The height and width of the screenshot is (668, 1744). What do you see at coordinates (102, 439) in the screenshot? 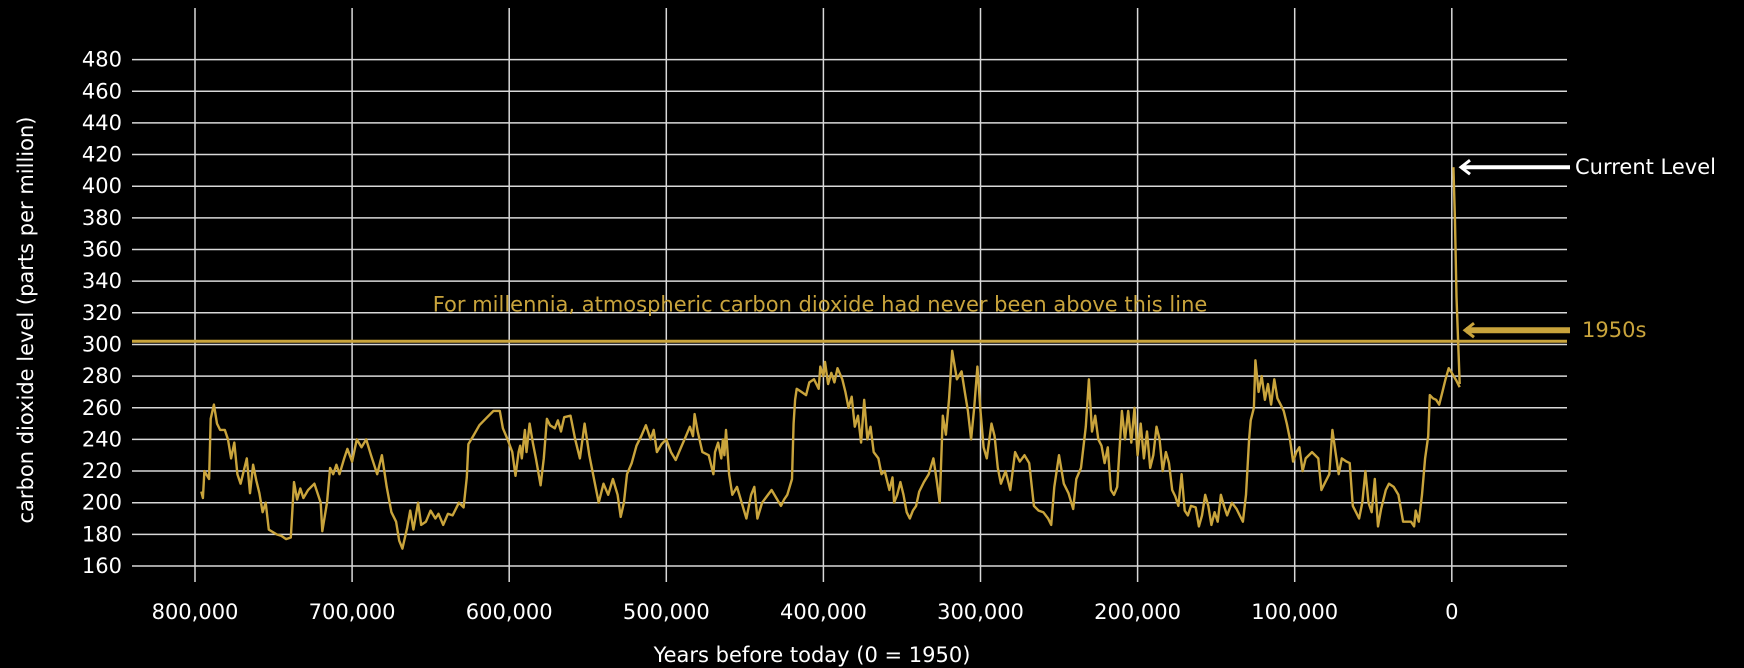
I see `y-tick-label: 240` at bounding box center [102, 439].